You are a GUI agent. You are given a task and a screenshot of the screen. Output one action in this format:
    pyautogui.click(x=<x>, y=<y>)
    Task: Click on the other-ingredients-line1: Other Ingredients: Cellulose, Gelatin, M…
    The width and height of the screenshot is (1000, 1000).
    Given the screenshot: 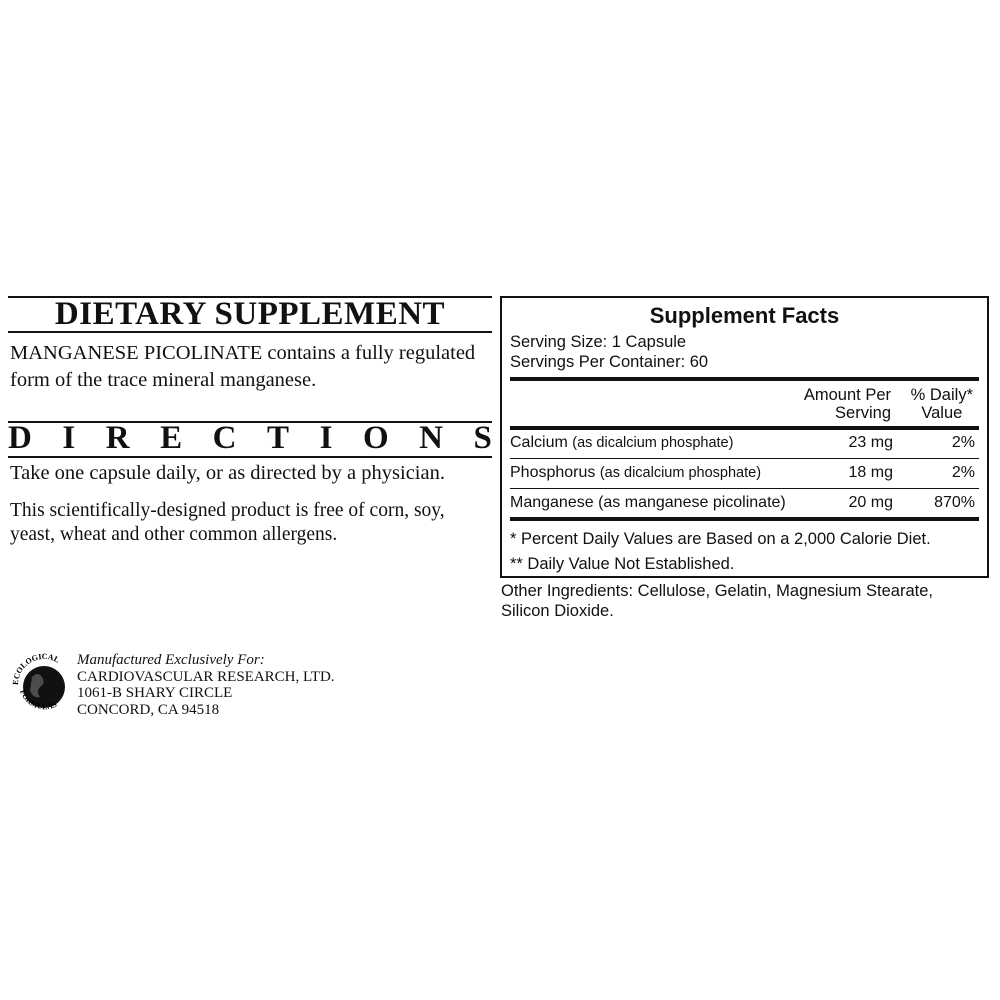 What is the action you would take?
    pyautogui.click(x=717, y=591)
    